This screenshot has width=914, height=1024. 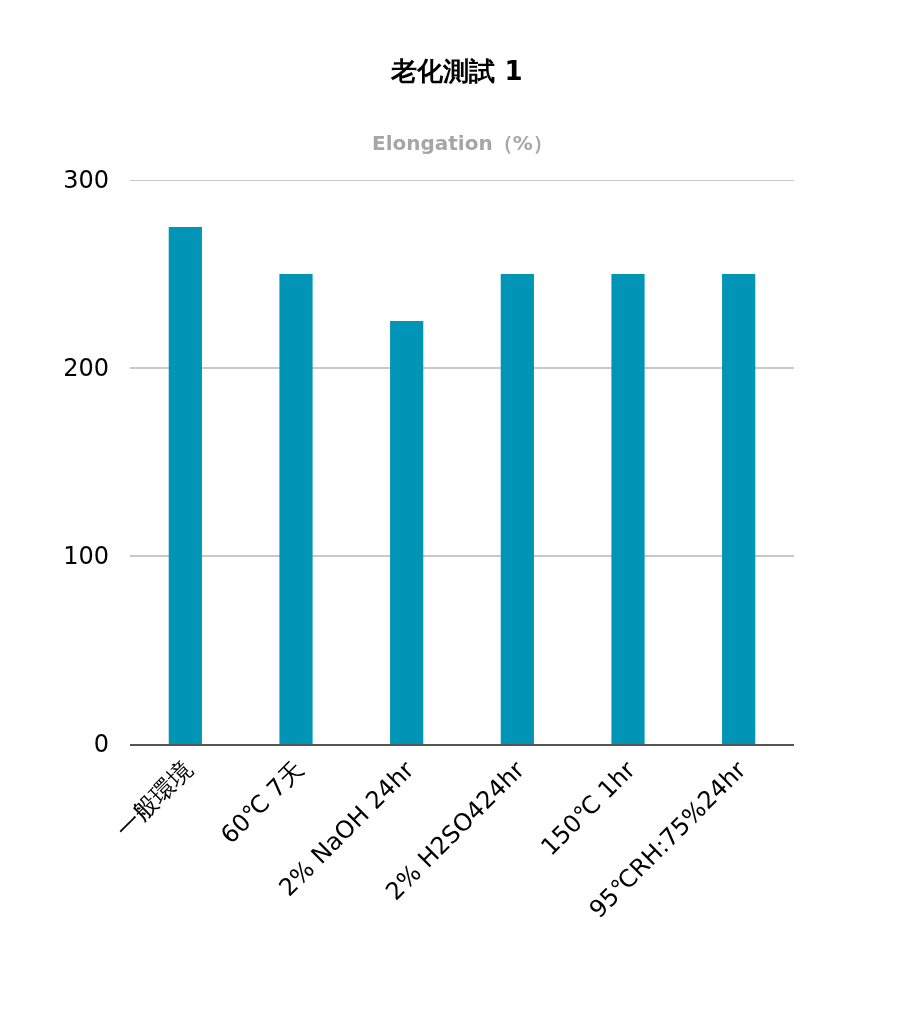 What do you see at coordinates (86, 180) in the screenshot?
I see `y-tick-label: 300` at bounding box center [86, 180].